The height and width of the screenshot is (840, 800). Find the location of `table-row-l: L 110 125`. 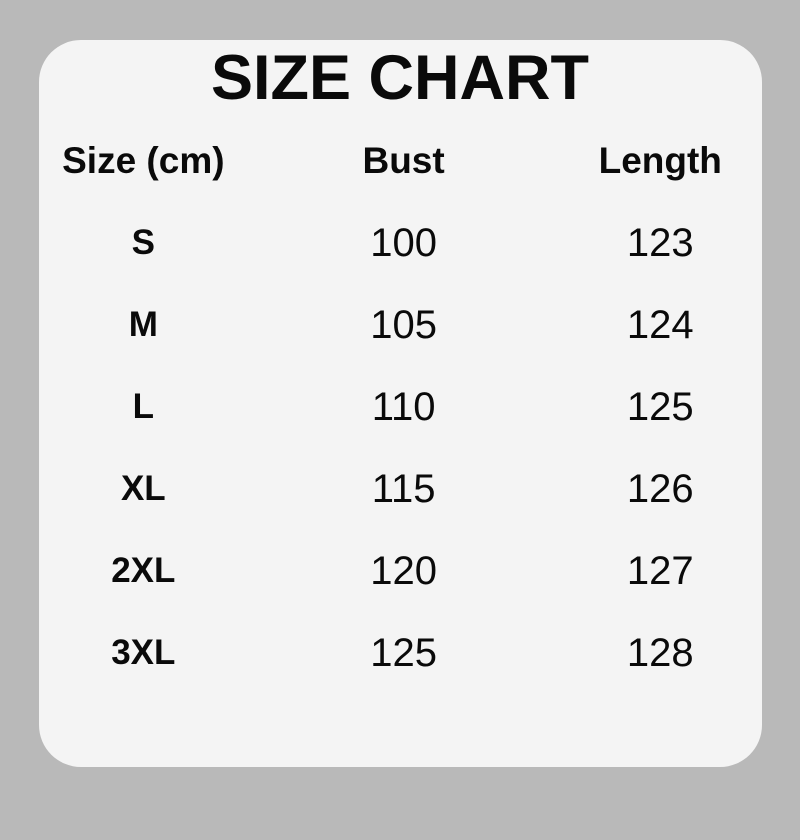

table-row-l: L 110 125 is located at coordinates (400, 407).